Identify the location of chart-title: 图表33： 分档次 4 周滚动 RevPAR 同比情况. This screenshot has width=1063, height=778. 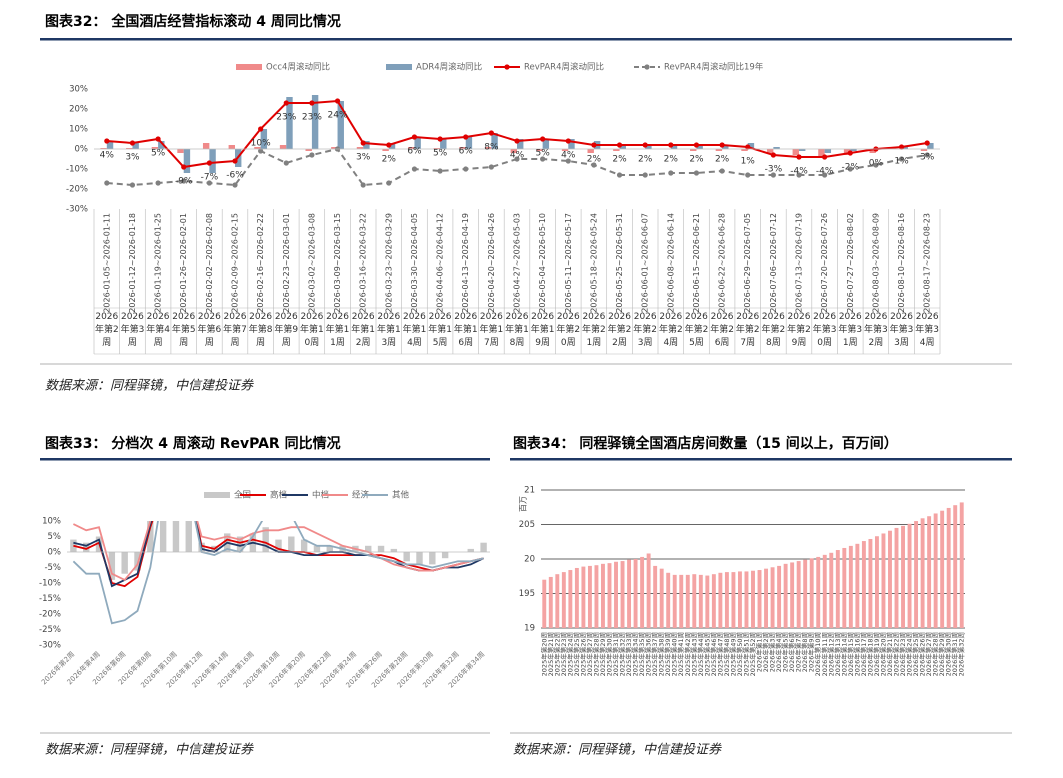
(193, 443).